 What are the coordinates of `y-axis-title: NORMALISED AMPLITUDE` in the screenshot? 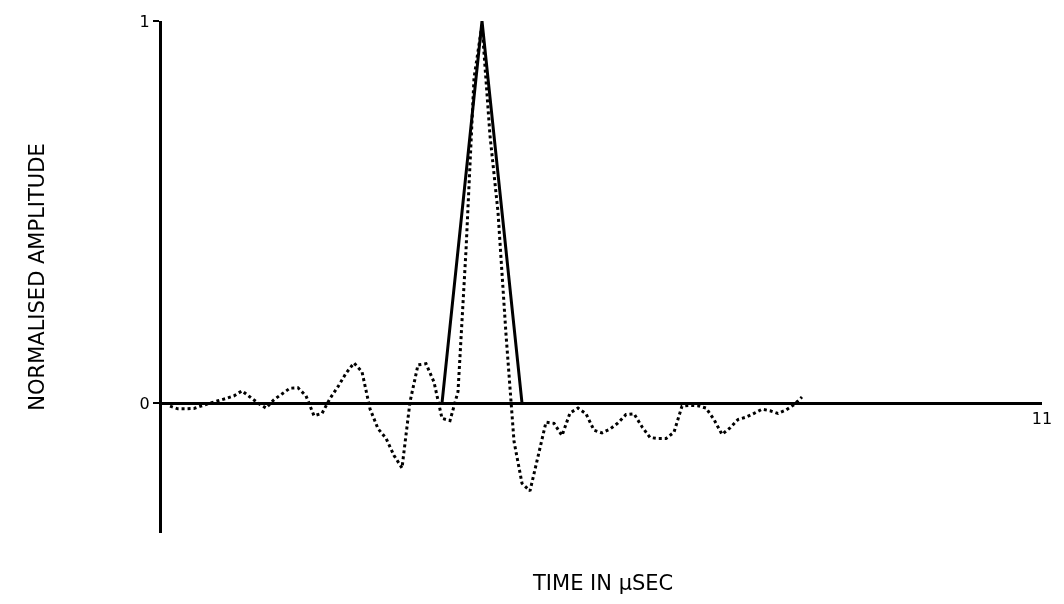 It's located at (36, 277).